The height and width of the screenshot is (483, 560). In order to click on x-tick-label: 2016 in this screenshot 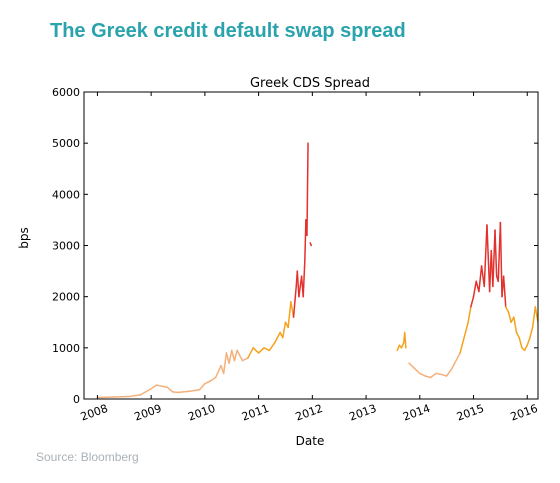, I will do `click(524, 413)`.